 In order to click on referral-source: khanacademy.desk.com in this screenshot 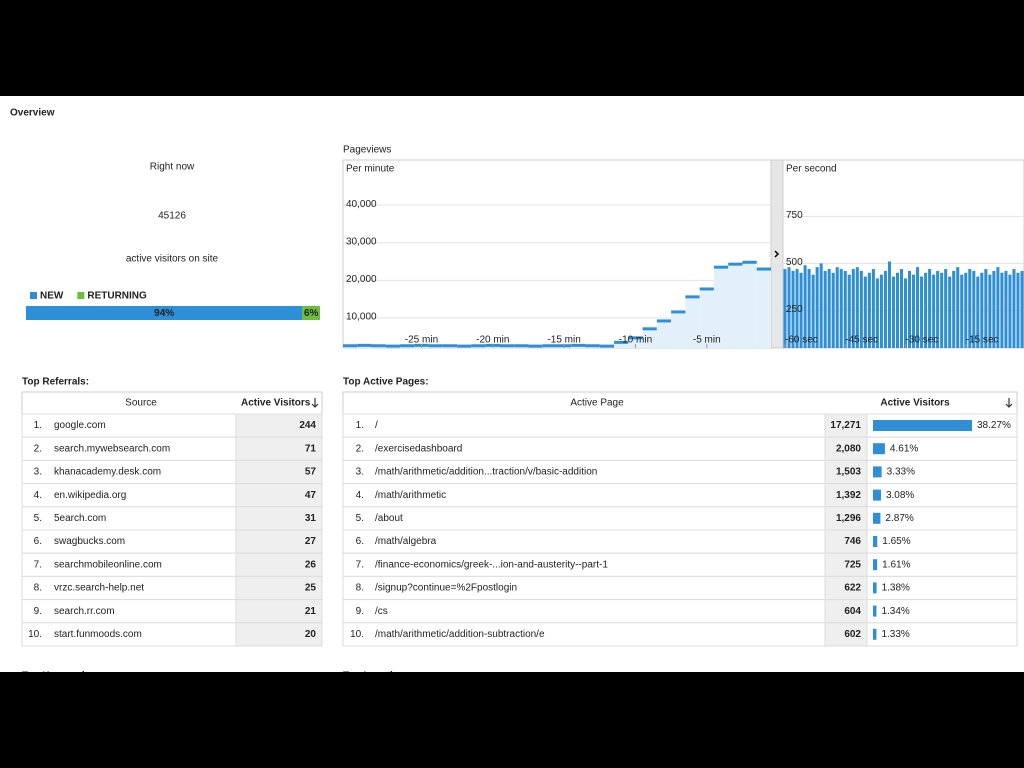, I will do `click(107, 472)`.